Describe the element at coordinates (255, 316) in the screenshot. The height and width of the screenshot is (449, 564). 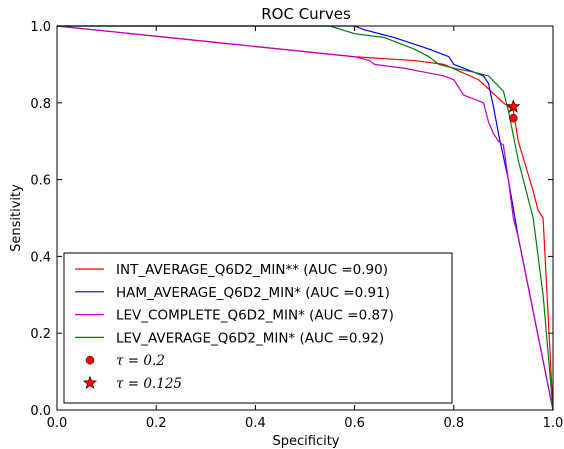
I see `legend-label: LEV_COMPLETE_Q6D2_MIN* (AUC =0.87)` at that location.